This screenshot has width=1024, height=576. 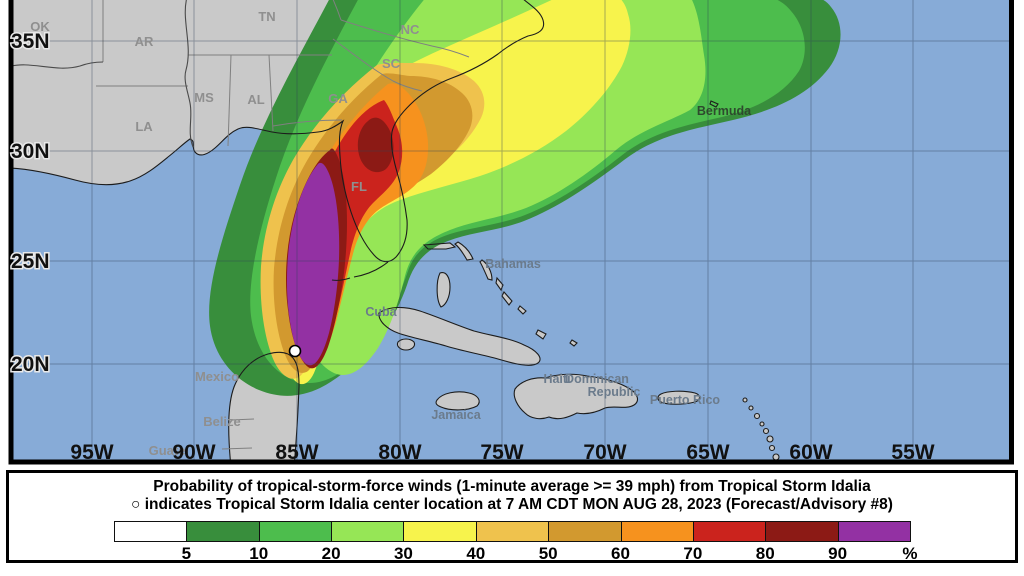 I want to click on storm-center-marker, so click(x=295, y=351).